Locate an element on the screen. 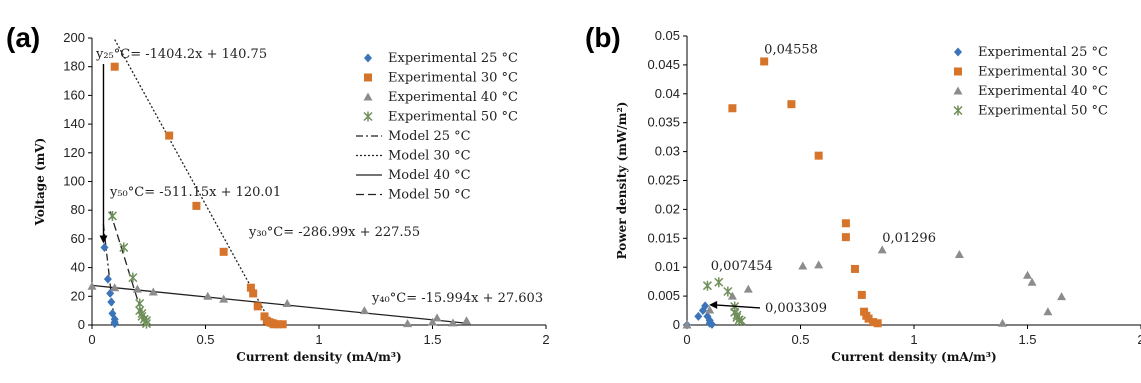  y-tick-label: 0.045 is located at coordinates (663, 64).